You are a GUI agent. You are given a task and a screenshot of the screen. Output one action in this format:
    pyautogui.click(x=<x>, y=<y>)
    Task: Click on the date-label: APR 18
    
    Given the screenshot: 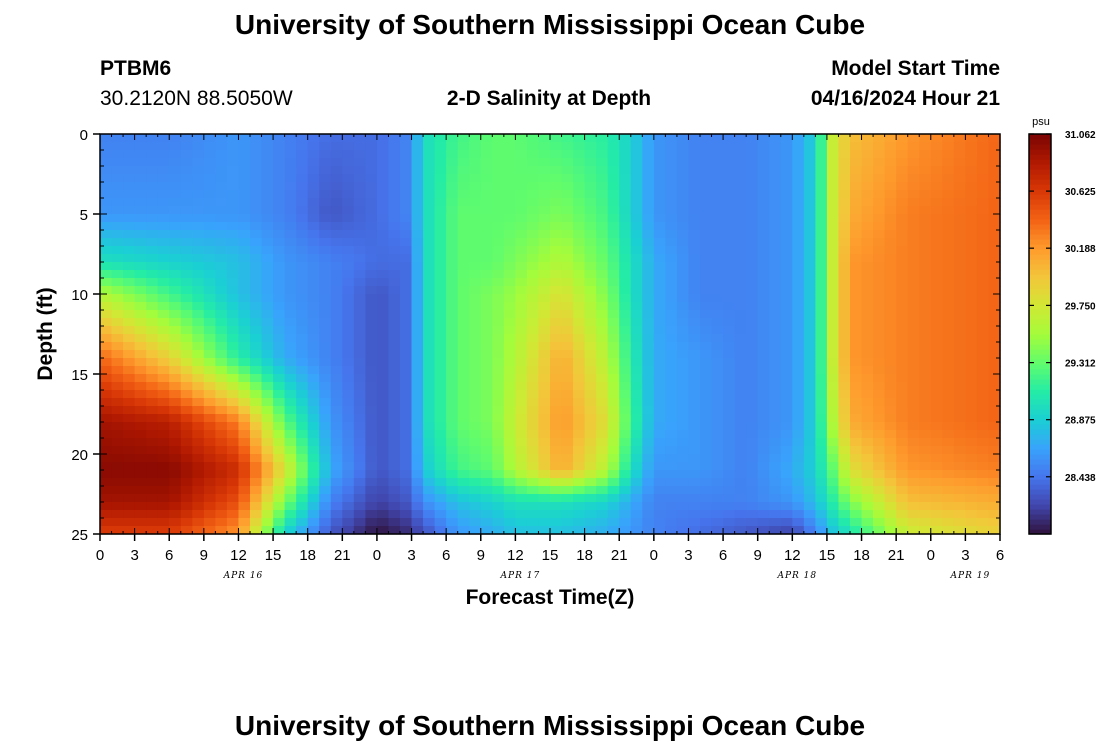 What is the action you would take?
    pyautogui.click(x=796, y=576)
    